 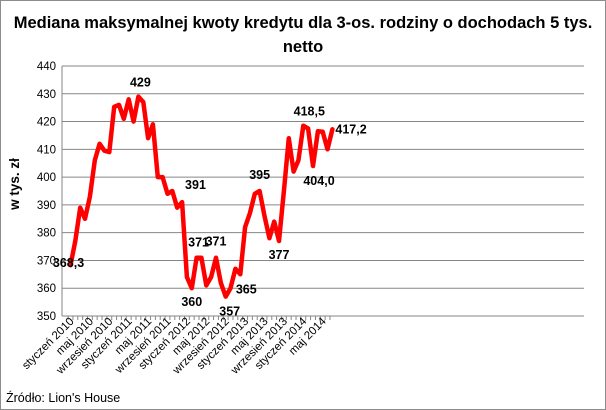 What do you see at coordinates (46, 234) in the screenshot?
I see `y-tick-label: 380` at bounding box center [46, 234].